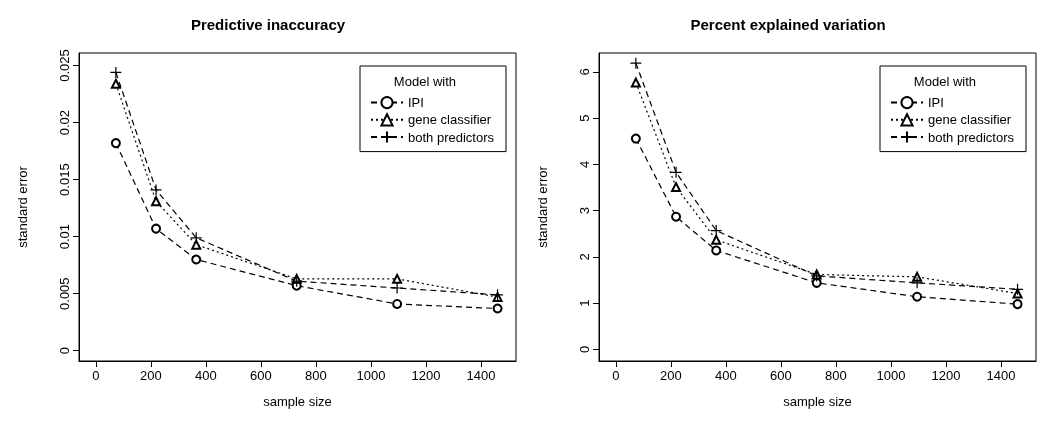  I want to click on y-tick-label: 0.015, so click(64, 179).